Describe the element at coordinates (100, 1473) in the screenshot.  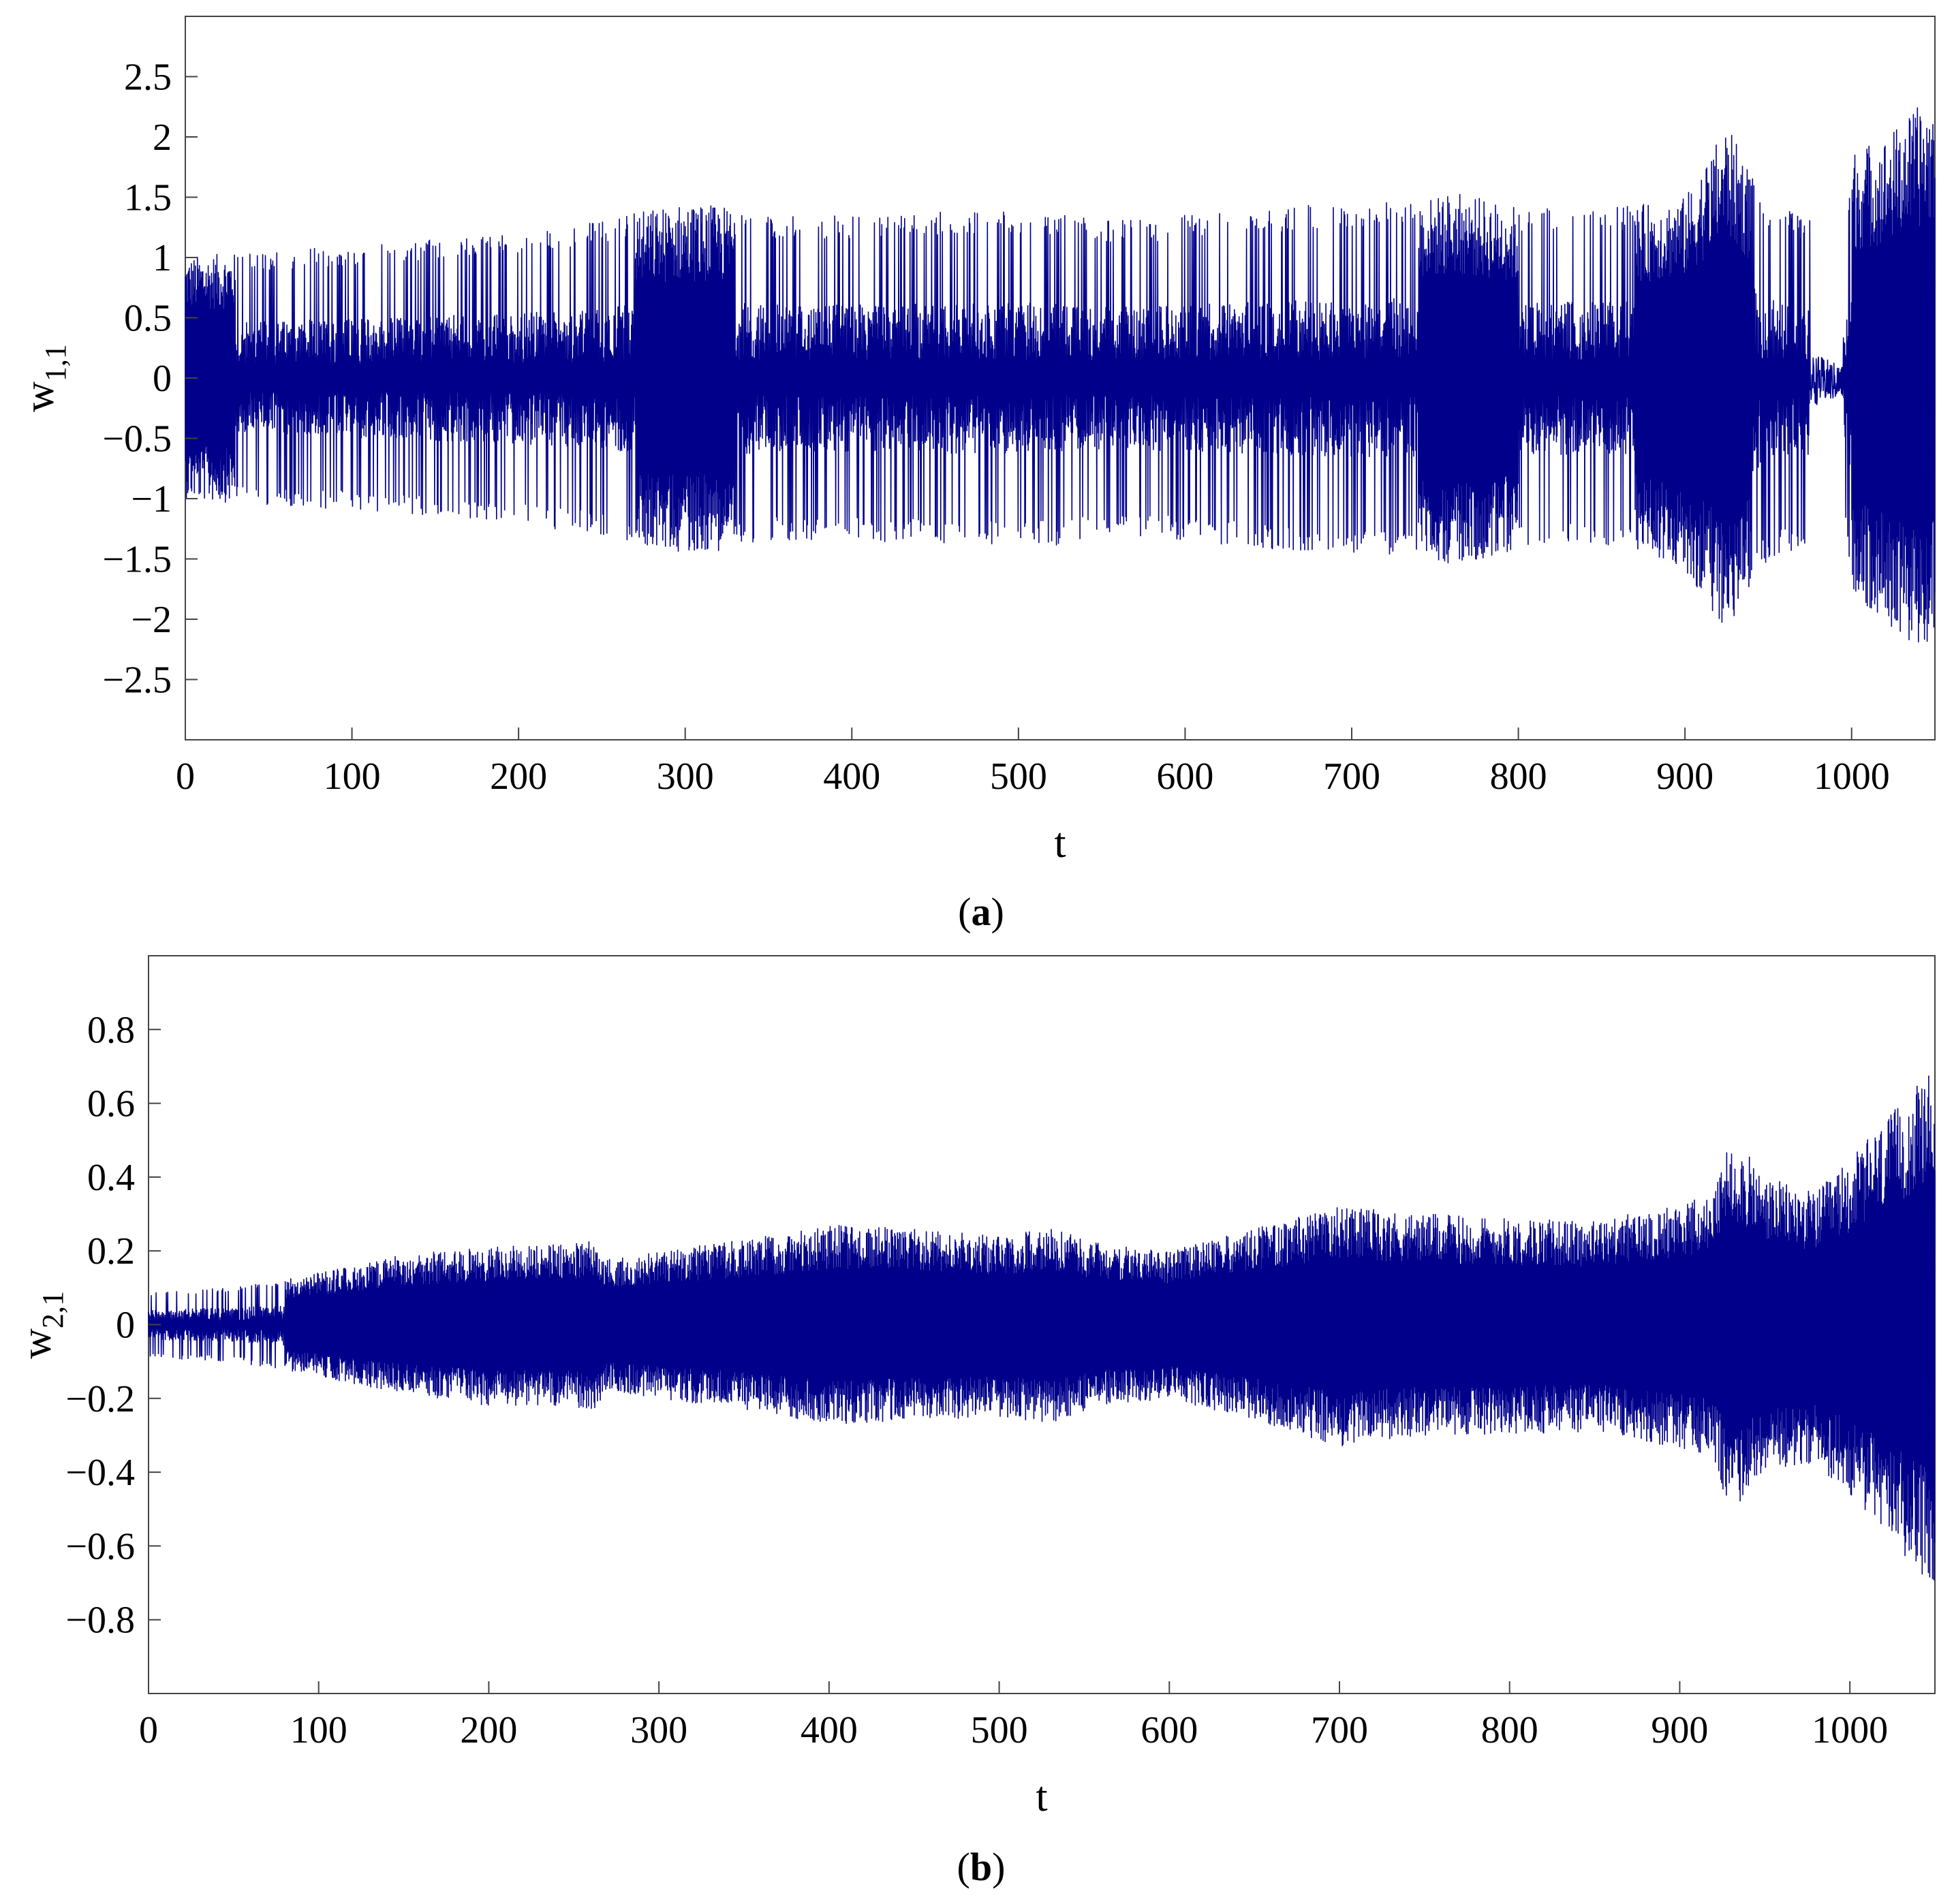
I see `y-tick-label: −0.4` at that location.